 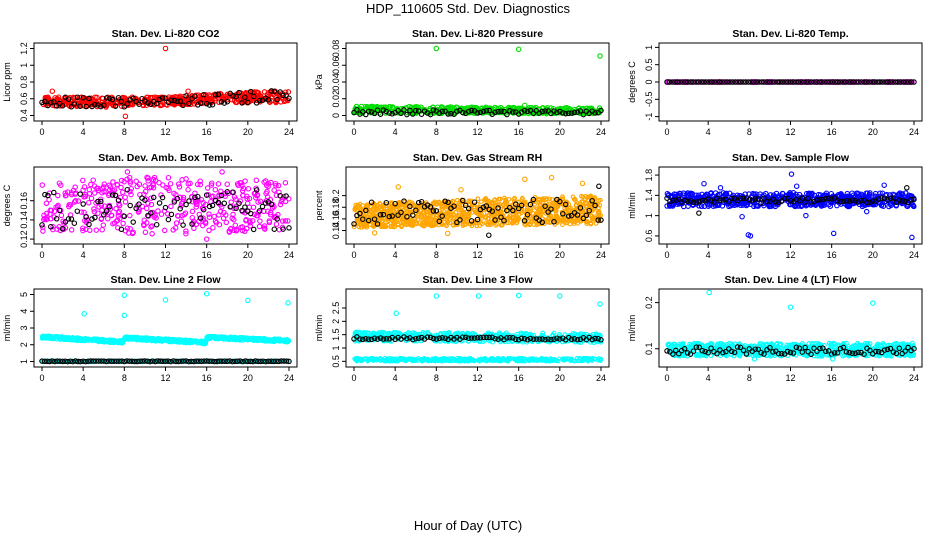 I want to click on y-tick-label: 0.18, so click(x=336, y=207).